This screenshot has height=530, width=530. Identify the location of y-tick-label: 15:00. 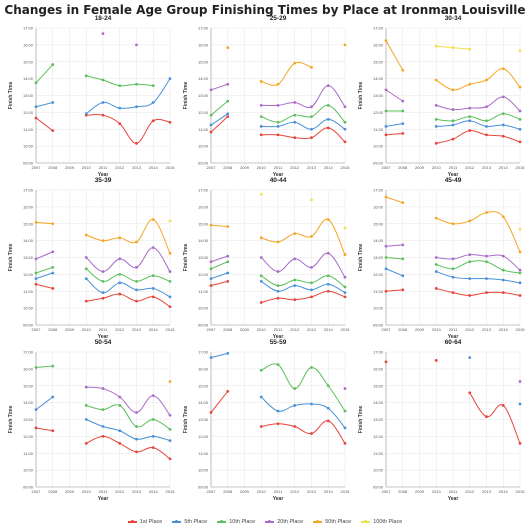
(28, 223).